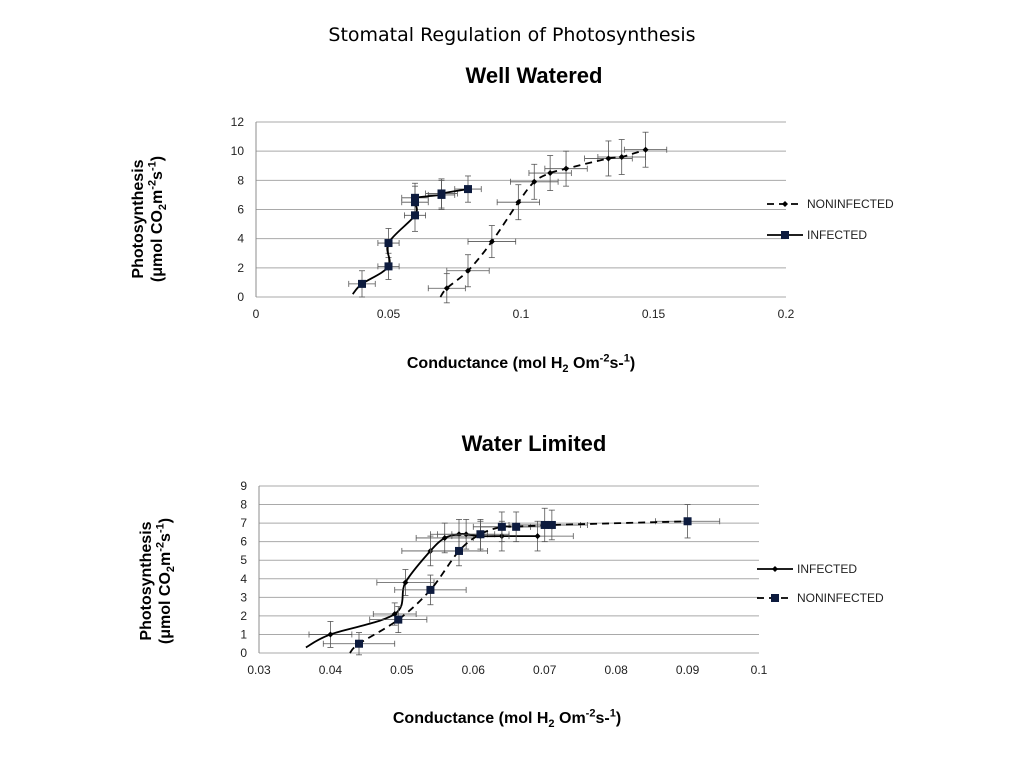 This screenshot has height=768, width=1024. I want to click on x-tick-label: 0.06, so click(474, 670).